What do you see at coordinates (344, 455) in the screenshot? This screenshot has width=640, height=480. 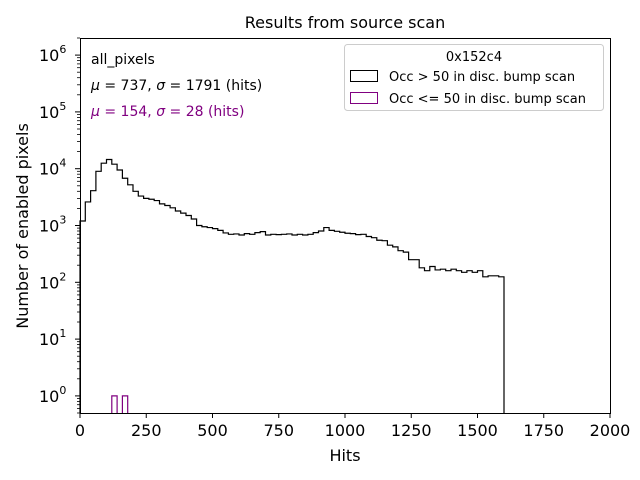 I see `x-axis-label: Hits` at bounding box center [344, 455].